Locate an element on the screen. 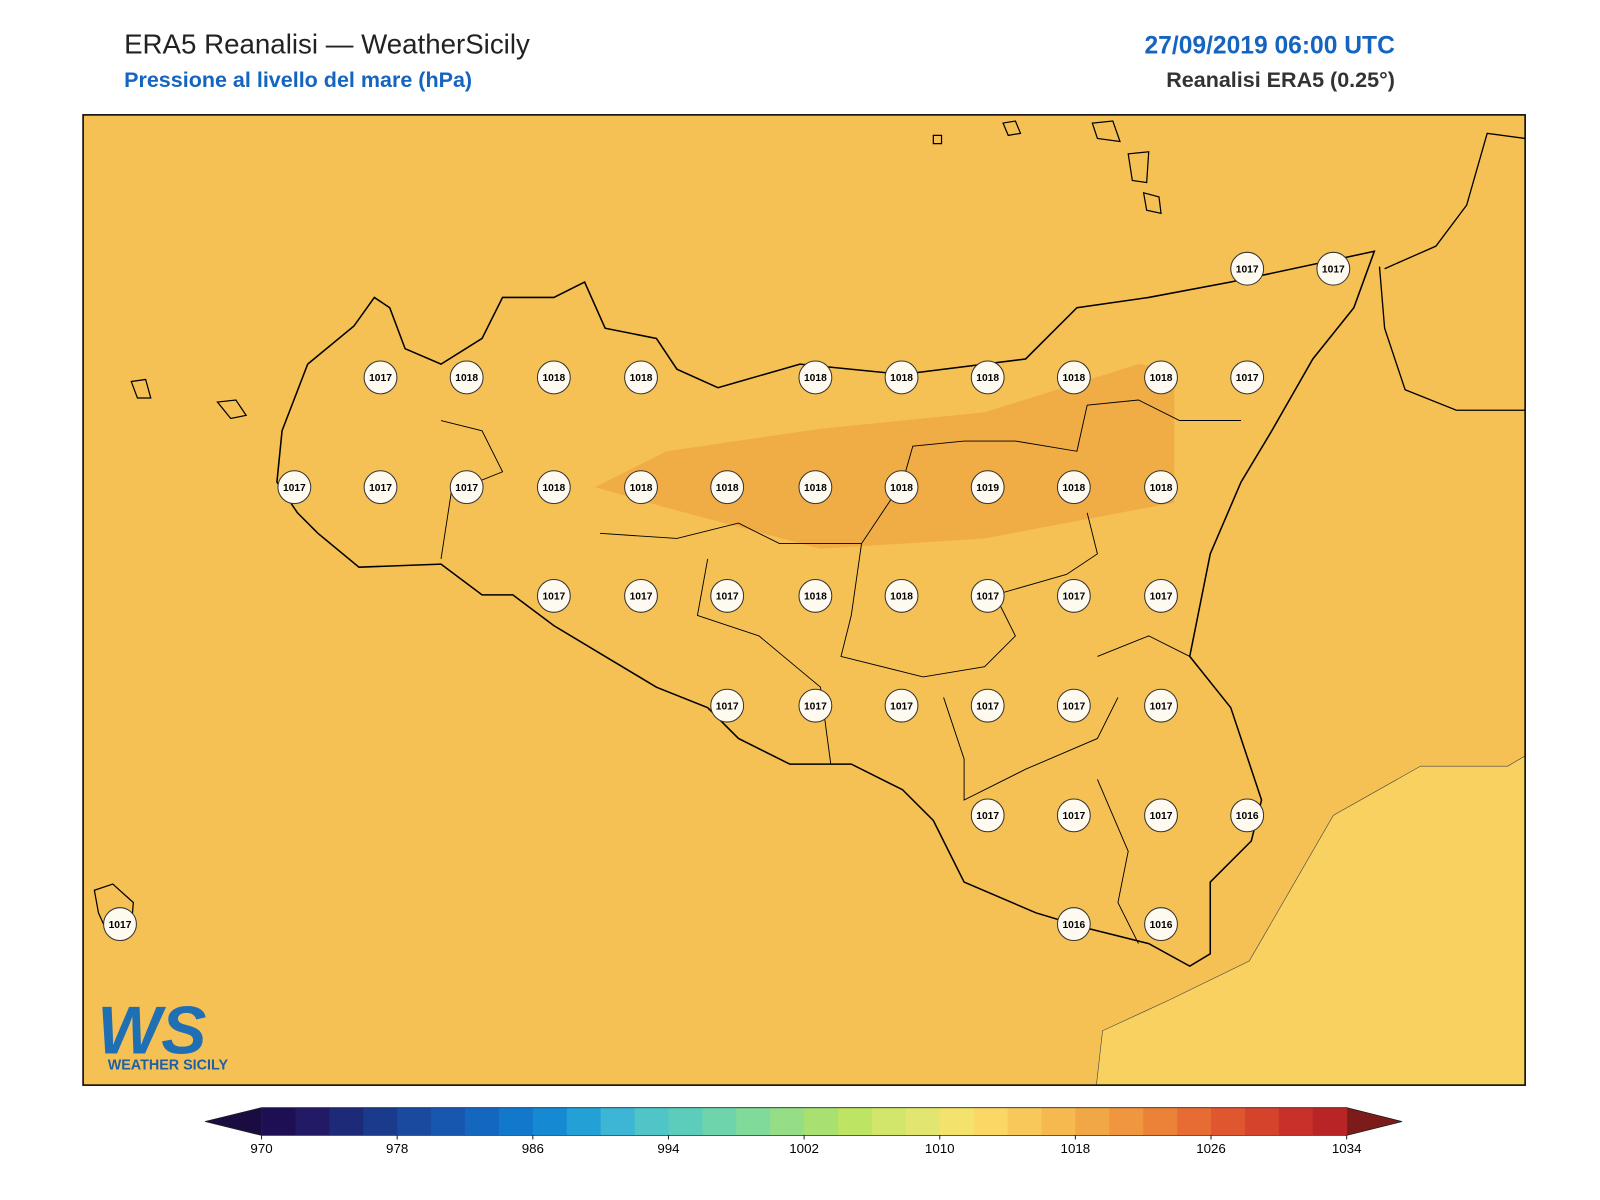 Image resolution: width=1600 pixels, height=1200 pixels. colorbar-over is located at coordinates (1374, 1121).